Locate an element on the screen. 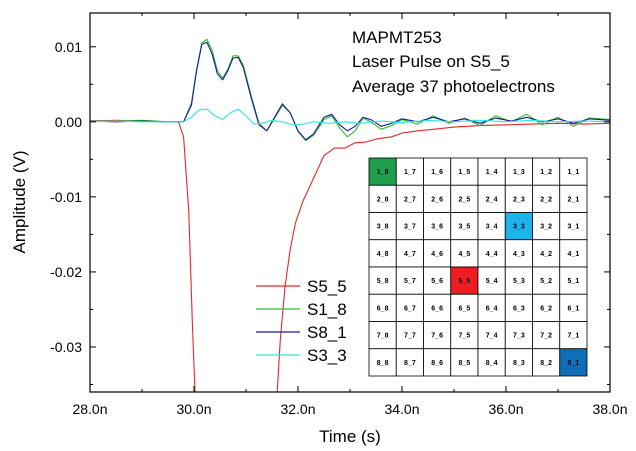 The image size is (636, 451). pixel-label: 4_4 is located at coordinates (492, 254).